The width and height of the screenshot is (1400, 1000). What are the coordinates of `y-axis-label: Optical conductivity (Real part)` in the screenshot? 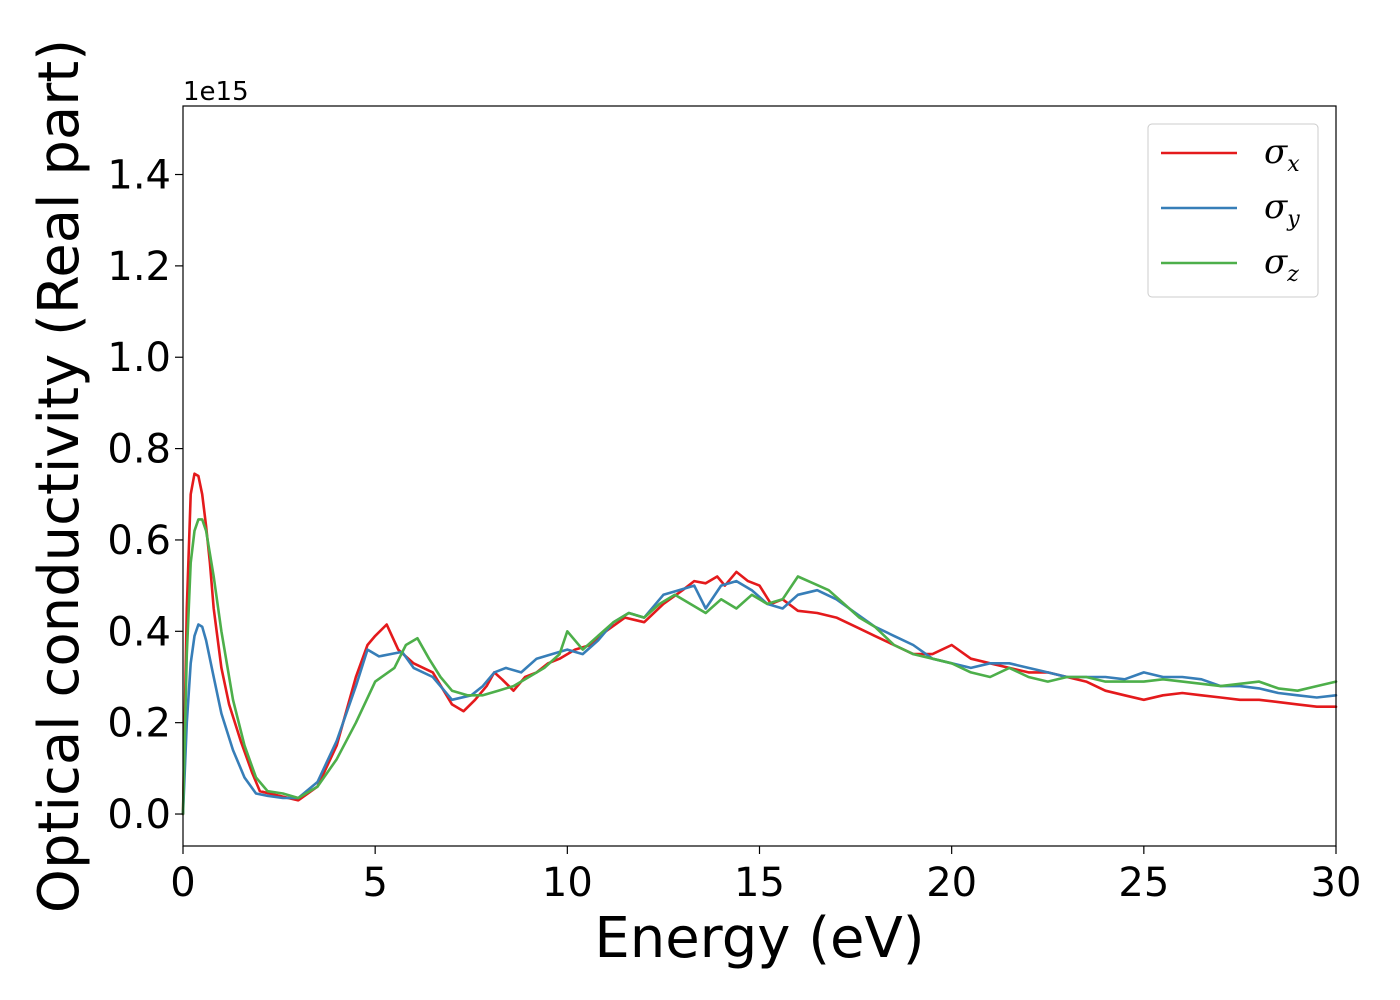 It's located at (59, 476).